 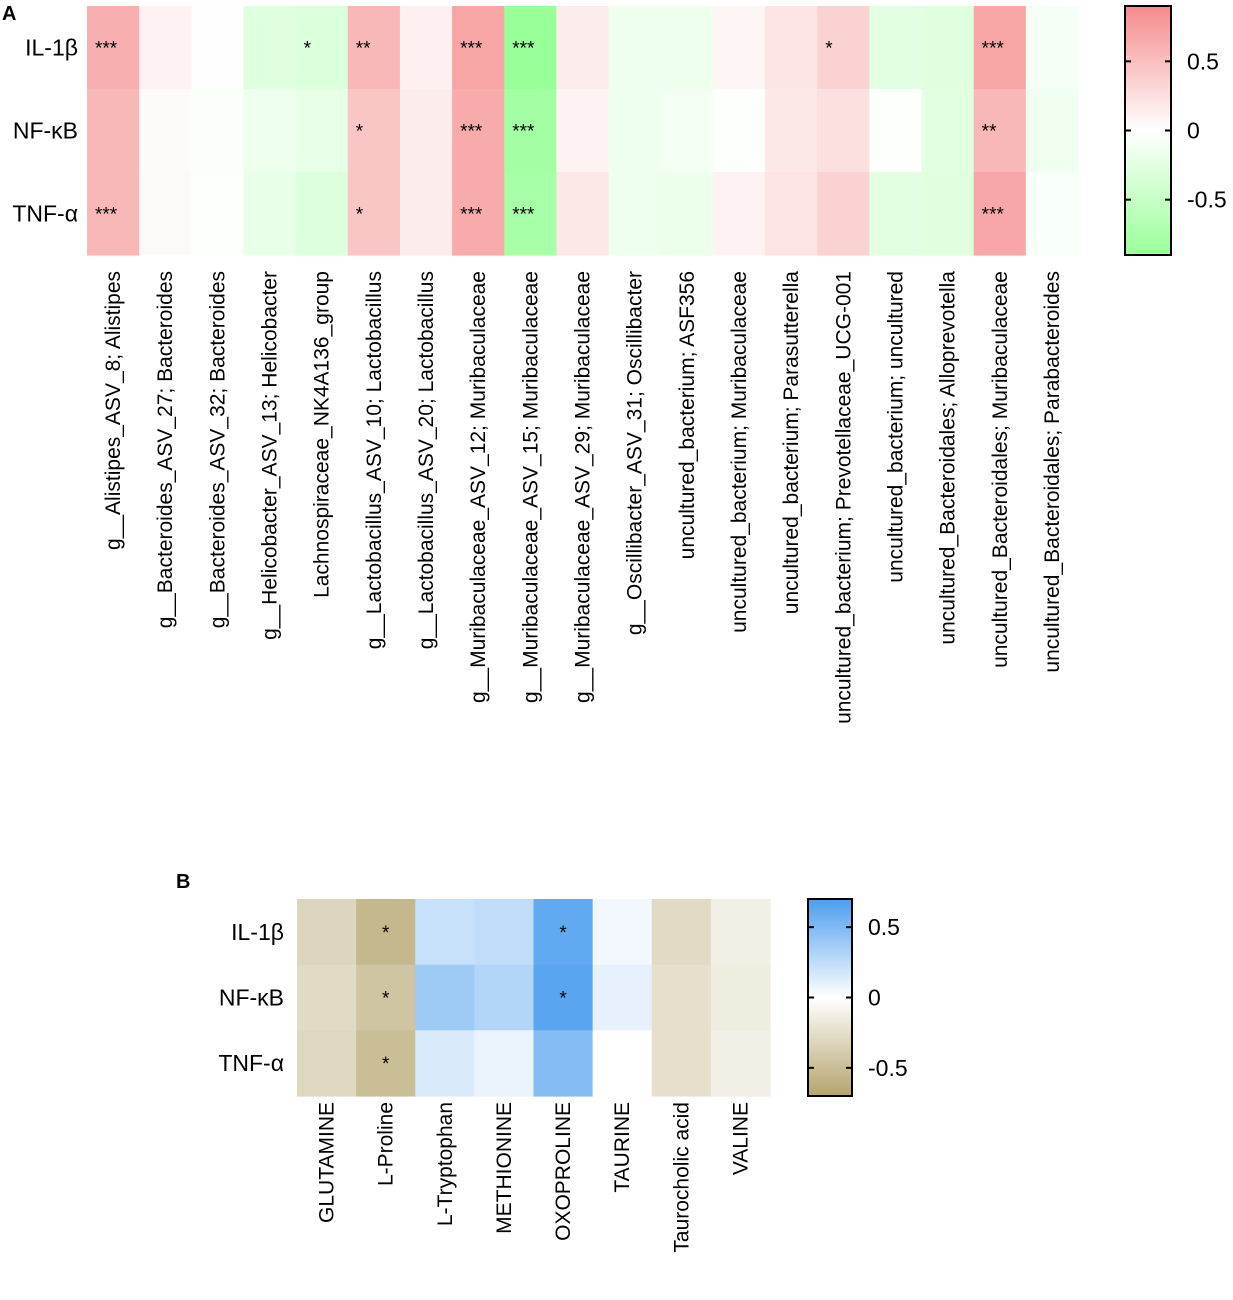 What do you see at coordinates (948, 458) in the screenshot?
I see `column-label: uncultured_Bacteroidales; Alloprevotella` at bounding box center [948, 458].